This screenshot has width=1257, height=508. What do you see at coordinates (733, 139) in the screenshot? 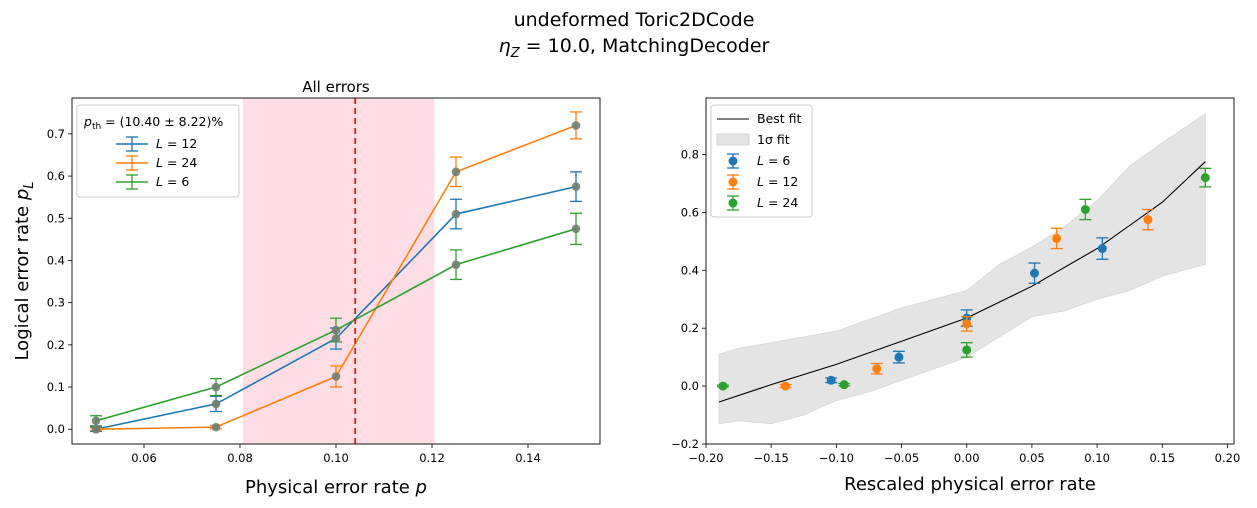
I see `legend-patch` at bounding box center [733, 139].